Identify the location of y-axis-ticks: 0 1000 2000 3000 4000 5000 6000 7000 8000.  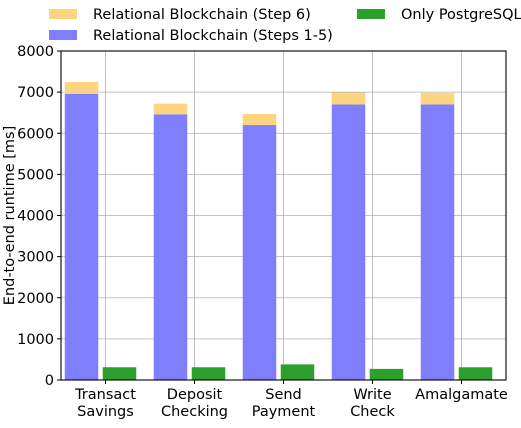
(39, 216).